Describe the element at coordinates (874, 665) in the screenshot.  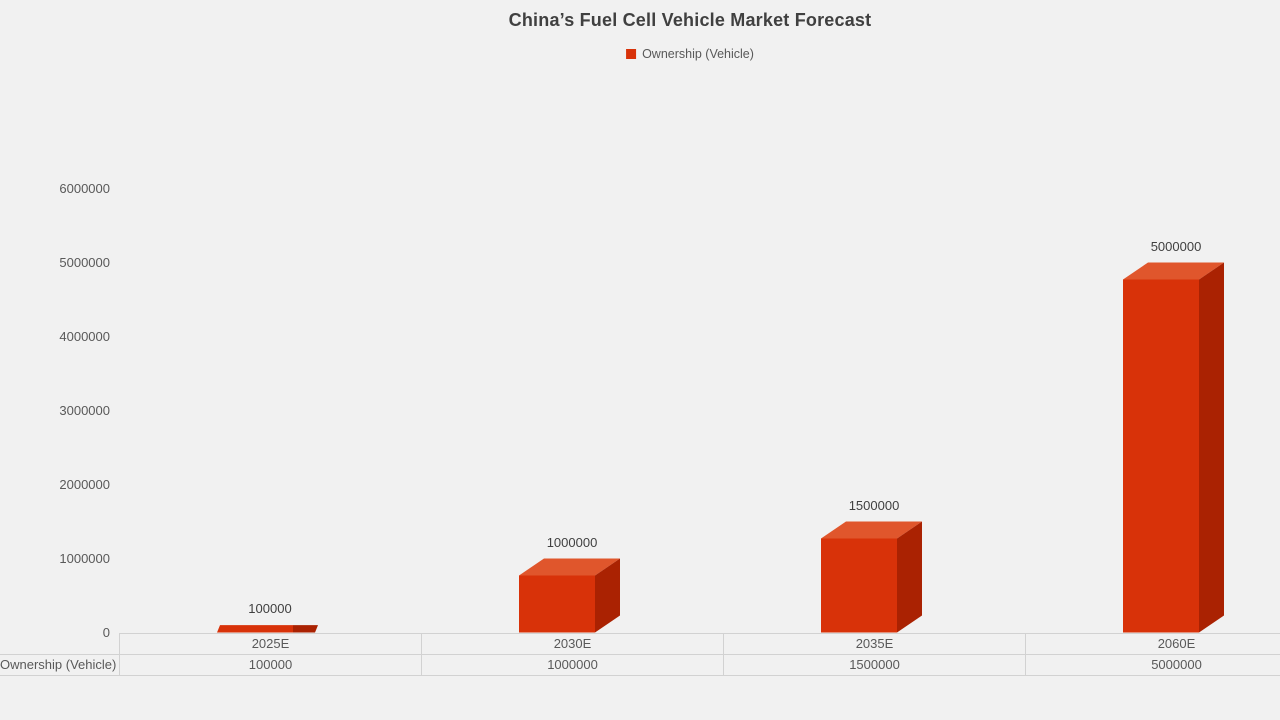
I see `data-table-value-cell: 1500000` at that location.